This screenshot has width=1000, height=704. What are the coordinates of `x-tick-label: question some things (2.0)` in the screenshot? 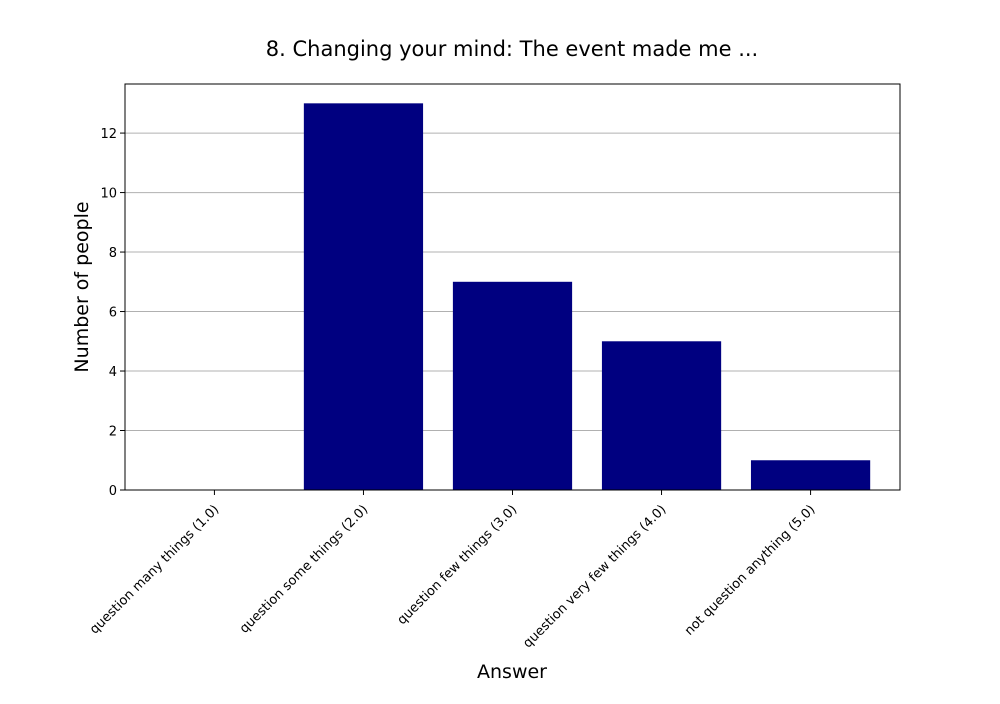 It's located at (304, 569).